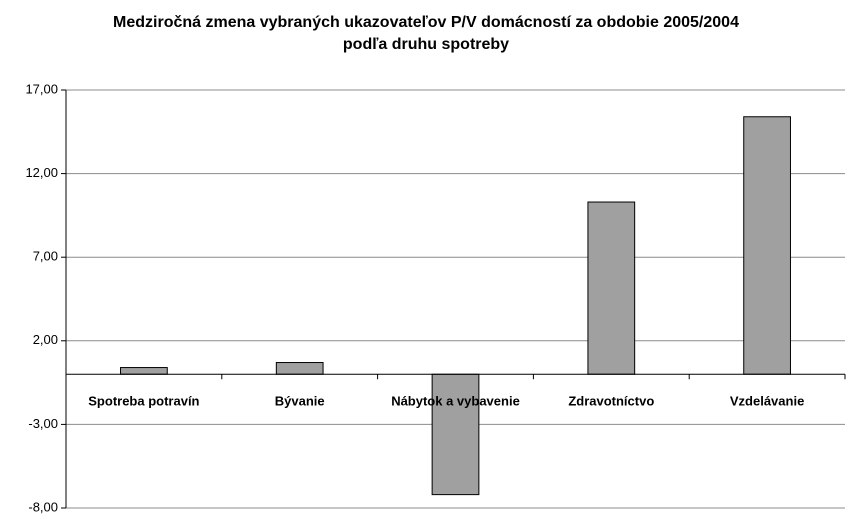  What do you see at coordinates (43, 423) in the screenshot?
I see `y-tick-label: -3,00` at bounding box center [43, 423].